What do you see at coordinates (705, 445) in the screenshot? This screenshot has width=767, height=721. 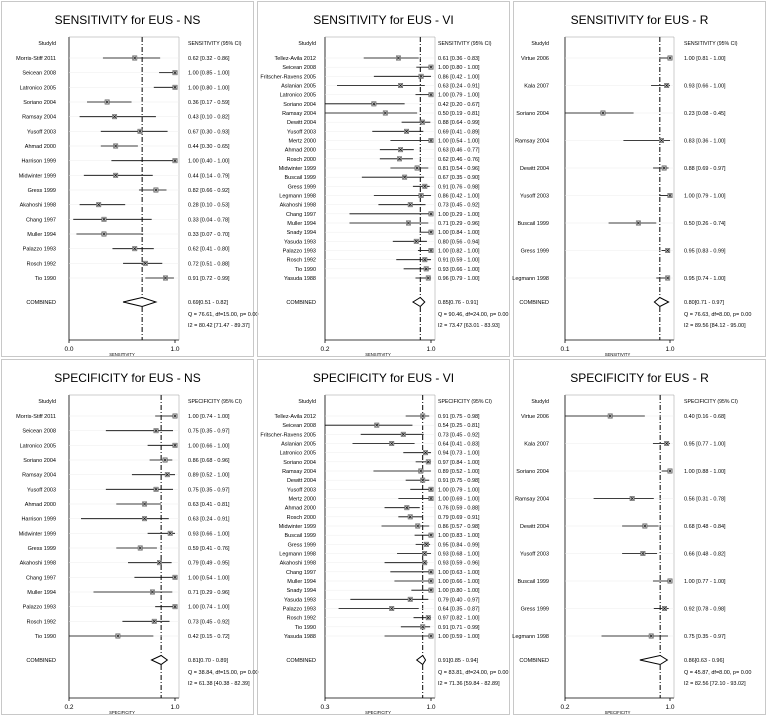 I see `study-ci: 0.95 [0.77 - 1.00]` at bounding box center [705, 445].